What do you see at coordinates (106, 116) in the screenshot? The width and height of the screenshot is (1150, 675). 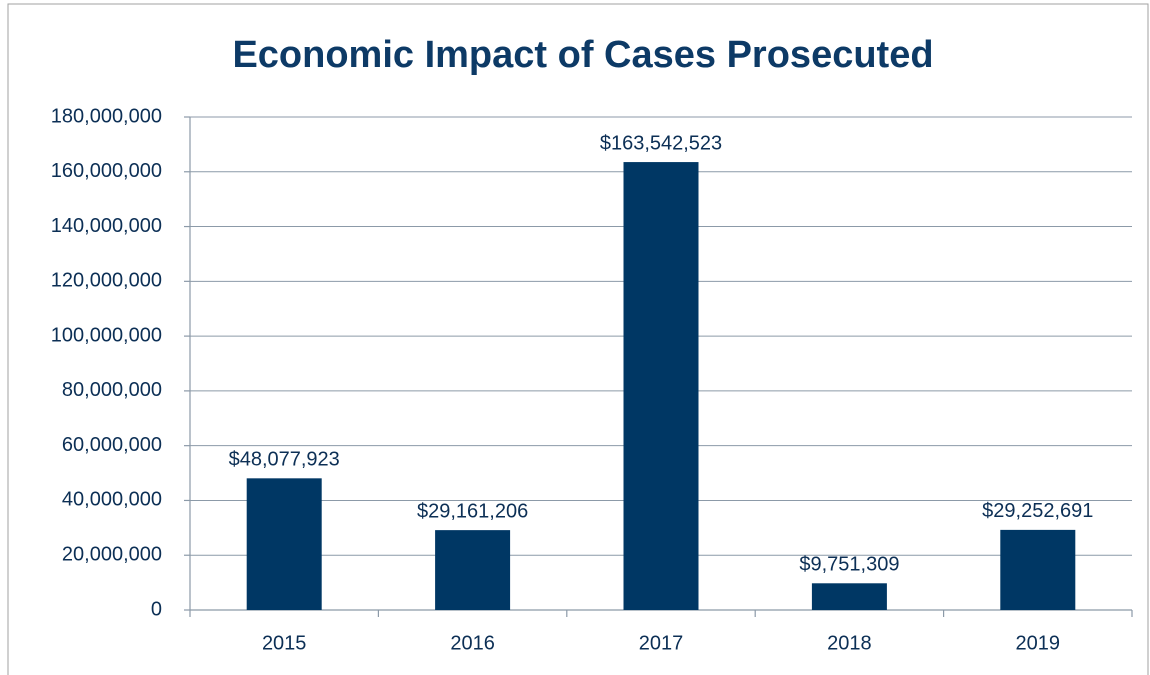 I see `y-tick-label: 180,000,000` at bounding box center [106, 116].